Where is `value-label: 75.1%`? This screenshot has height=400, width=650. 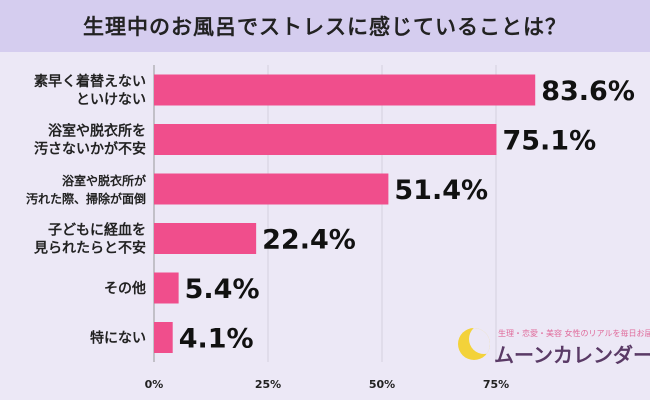 value-label: 75.1% is located at coordinates (549, 141).